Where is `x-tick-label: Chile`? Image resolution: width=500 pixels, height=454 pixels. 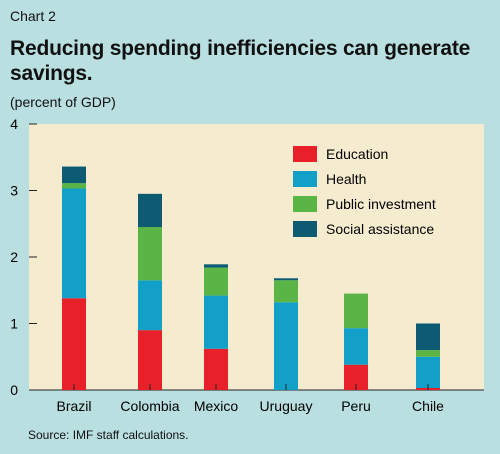
x-tick-label: Chile is located at coordinates (428, 406).